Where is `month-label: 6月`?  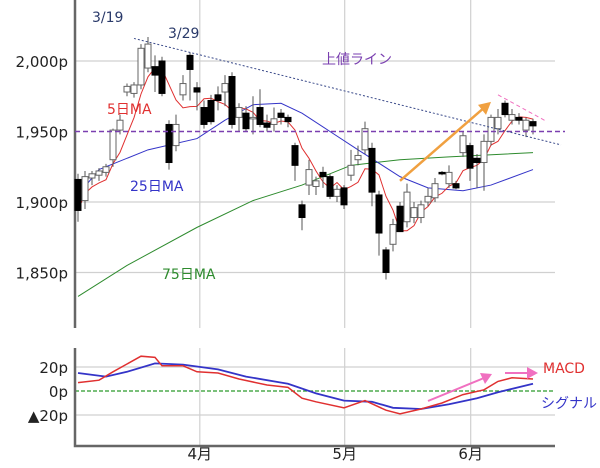 month-label: 6月 is located at coordinates (470, 454).